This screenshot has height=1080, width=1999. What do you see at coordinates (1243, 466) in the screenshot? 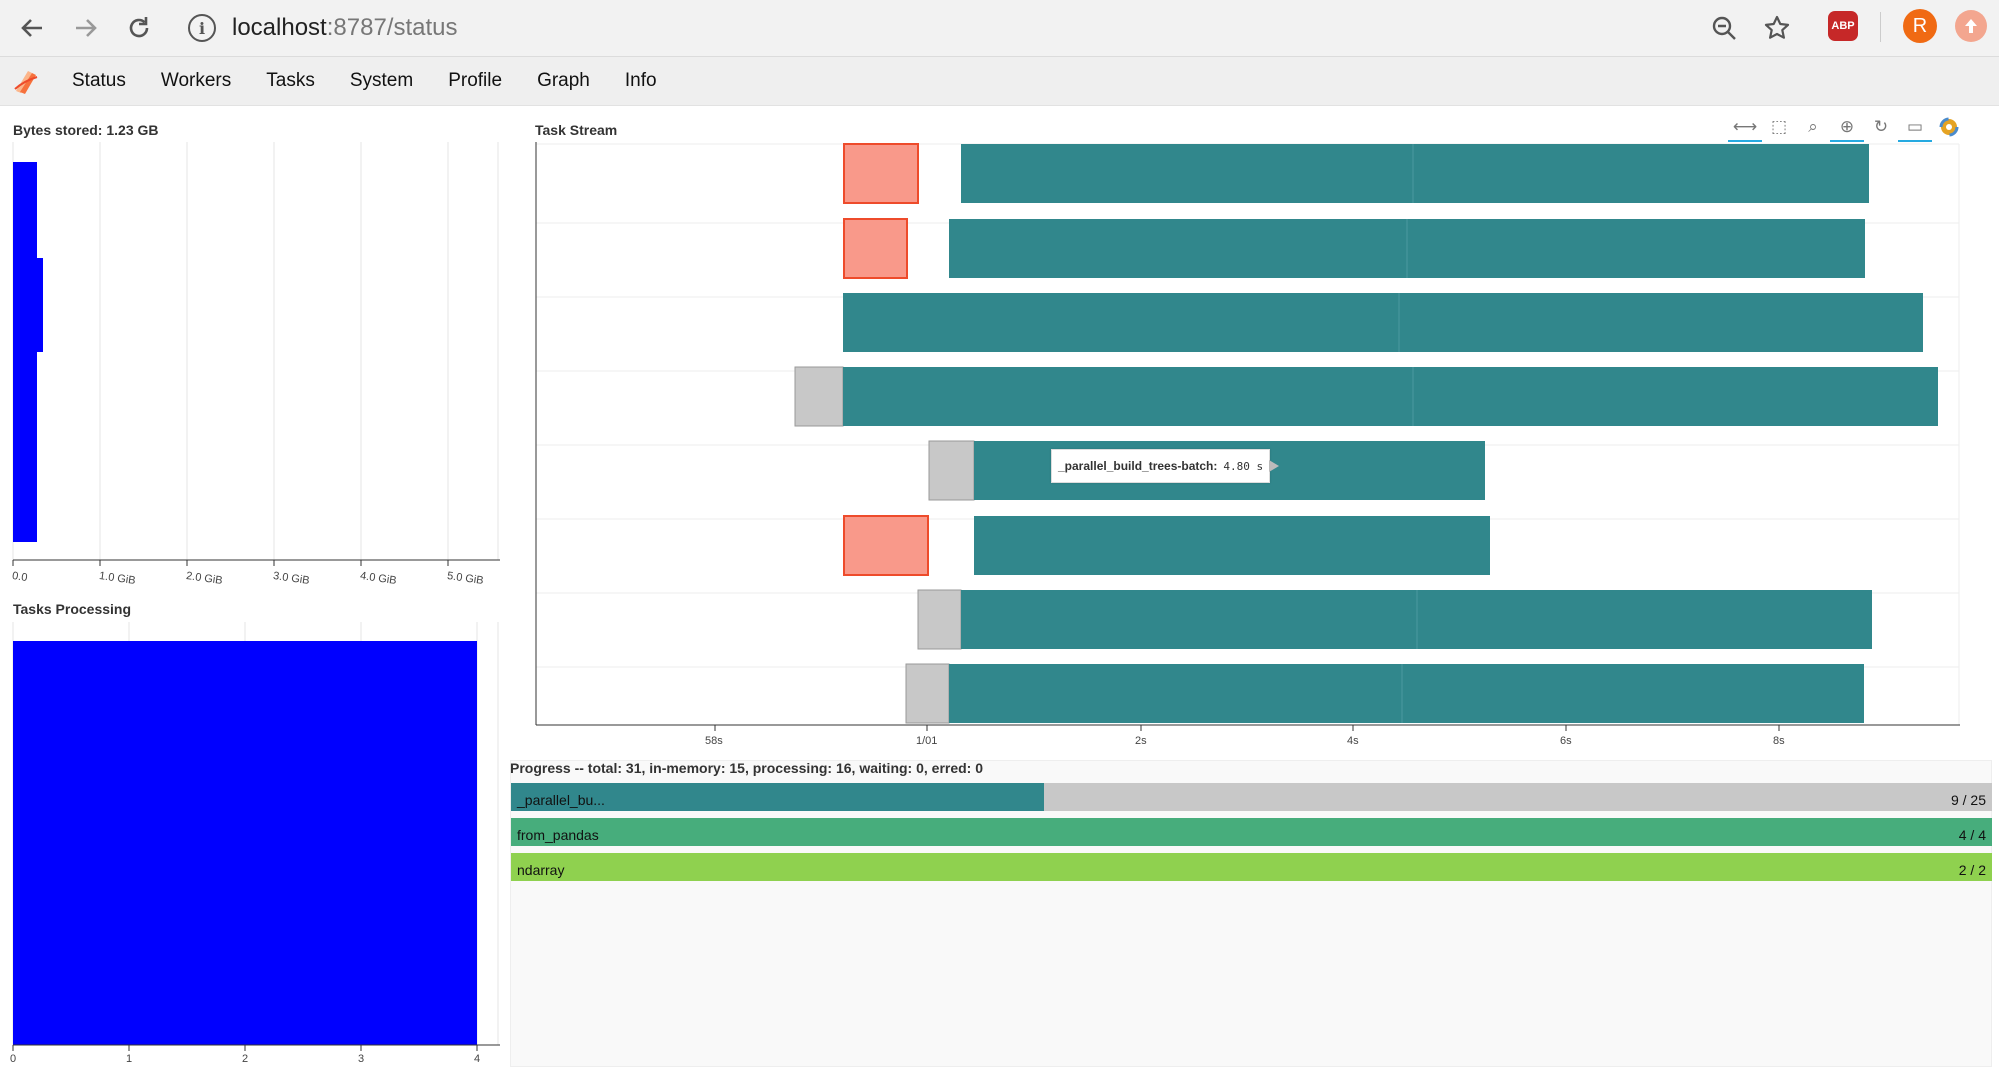
I see `tooltip-duration: 4.80 s` at bounding box center [1243, 466].